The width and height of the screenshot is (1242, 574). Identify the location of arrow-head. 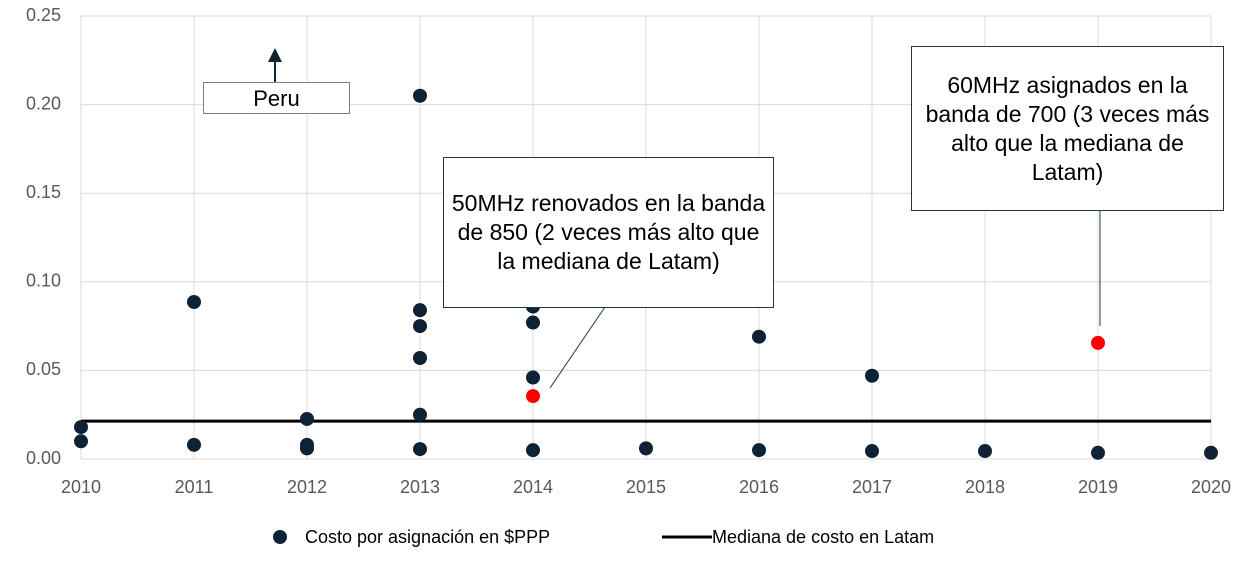
(275, 55).